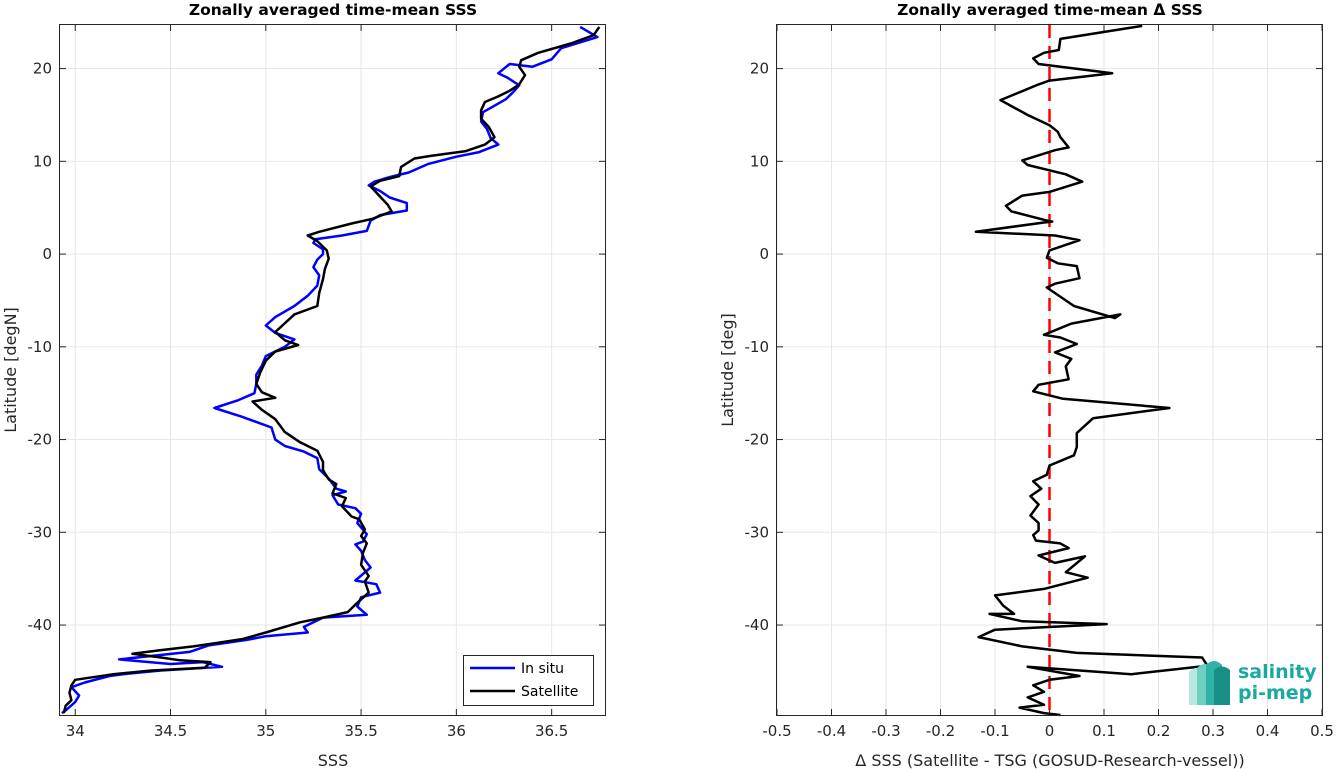 This screenshot has height=769, width=1336. I want to click on right-x-tick-label: 0.3, so click(1213, 731).